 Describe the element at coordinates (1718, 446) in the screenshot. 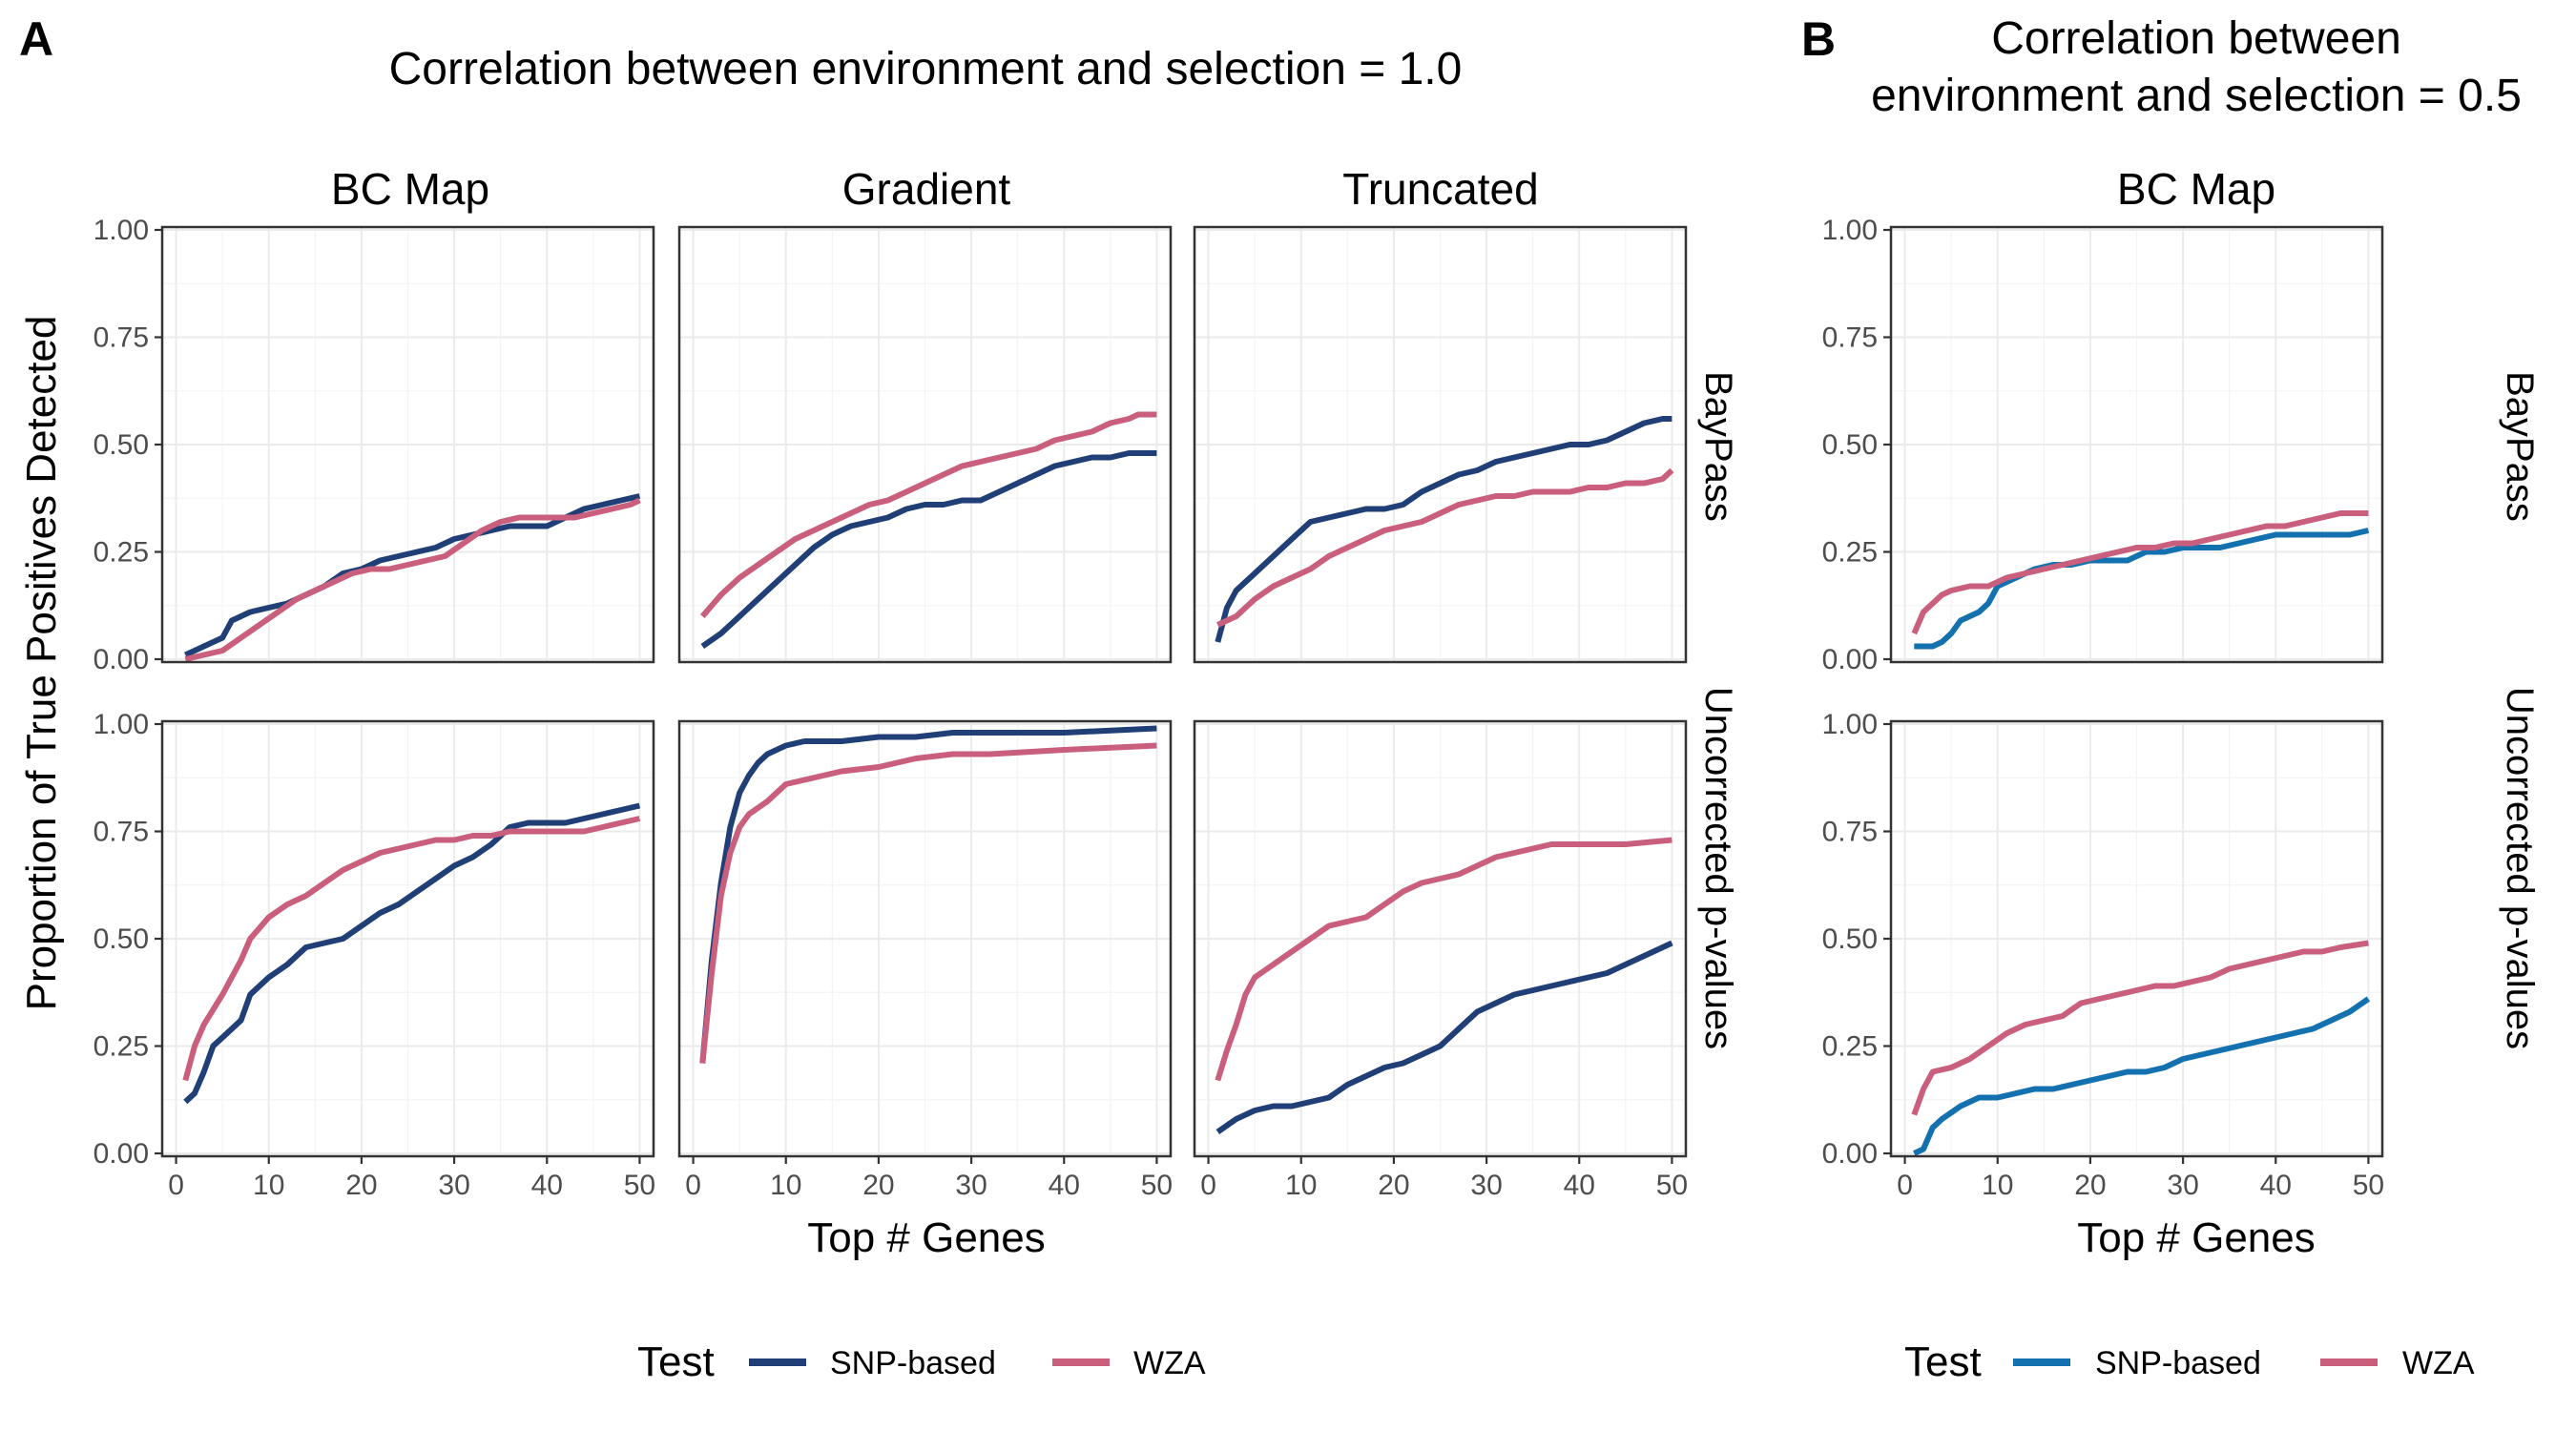

I see `row-strip-baypass-a: BayPass` at that location.